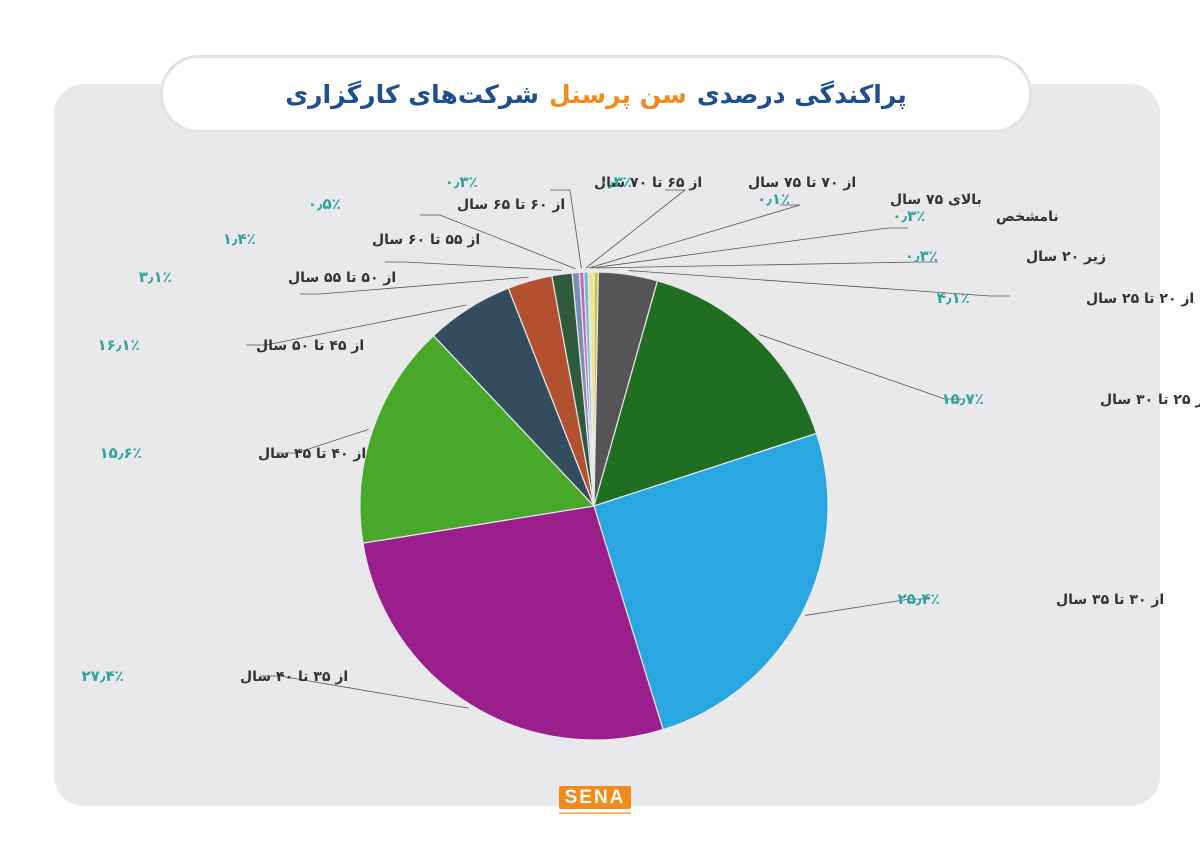  What do you see at coordinates (233, 453) in the screenshot?
I see `slice-label-group: از ۴۰ تا ۴۵ سال ۱۵٫۶٪` at bounding box center [233, 453].